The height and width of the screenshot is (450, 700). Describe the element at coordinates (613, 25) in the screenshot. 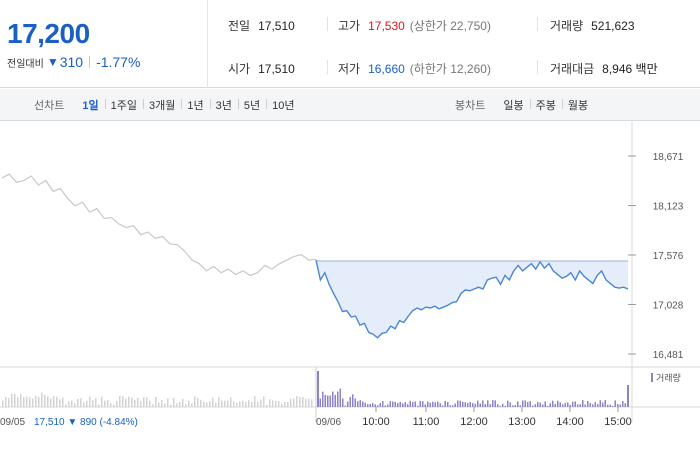

I see `stat-value: 521,623` at that location.